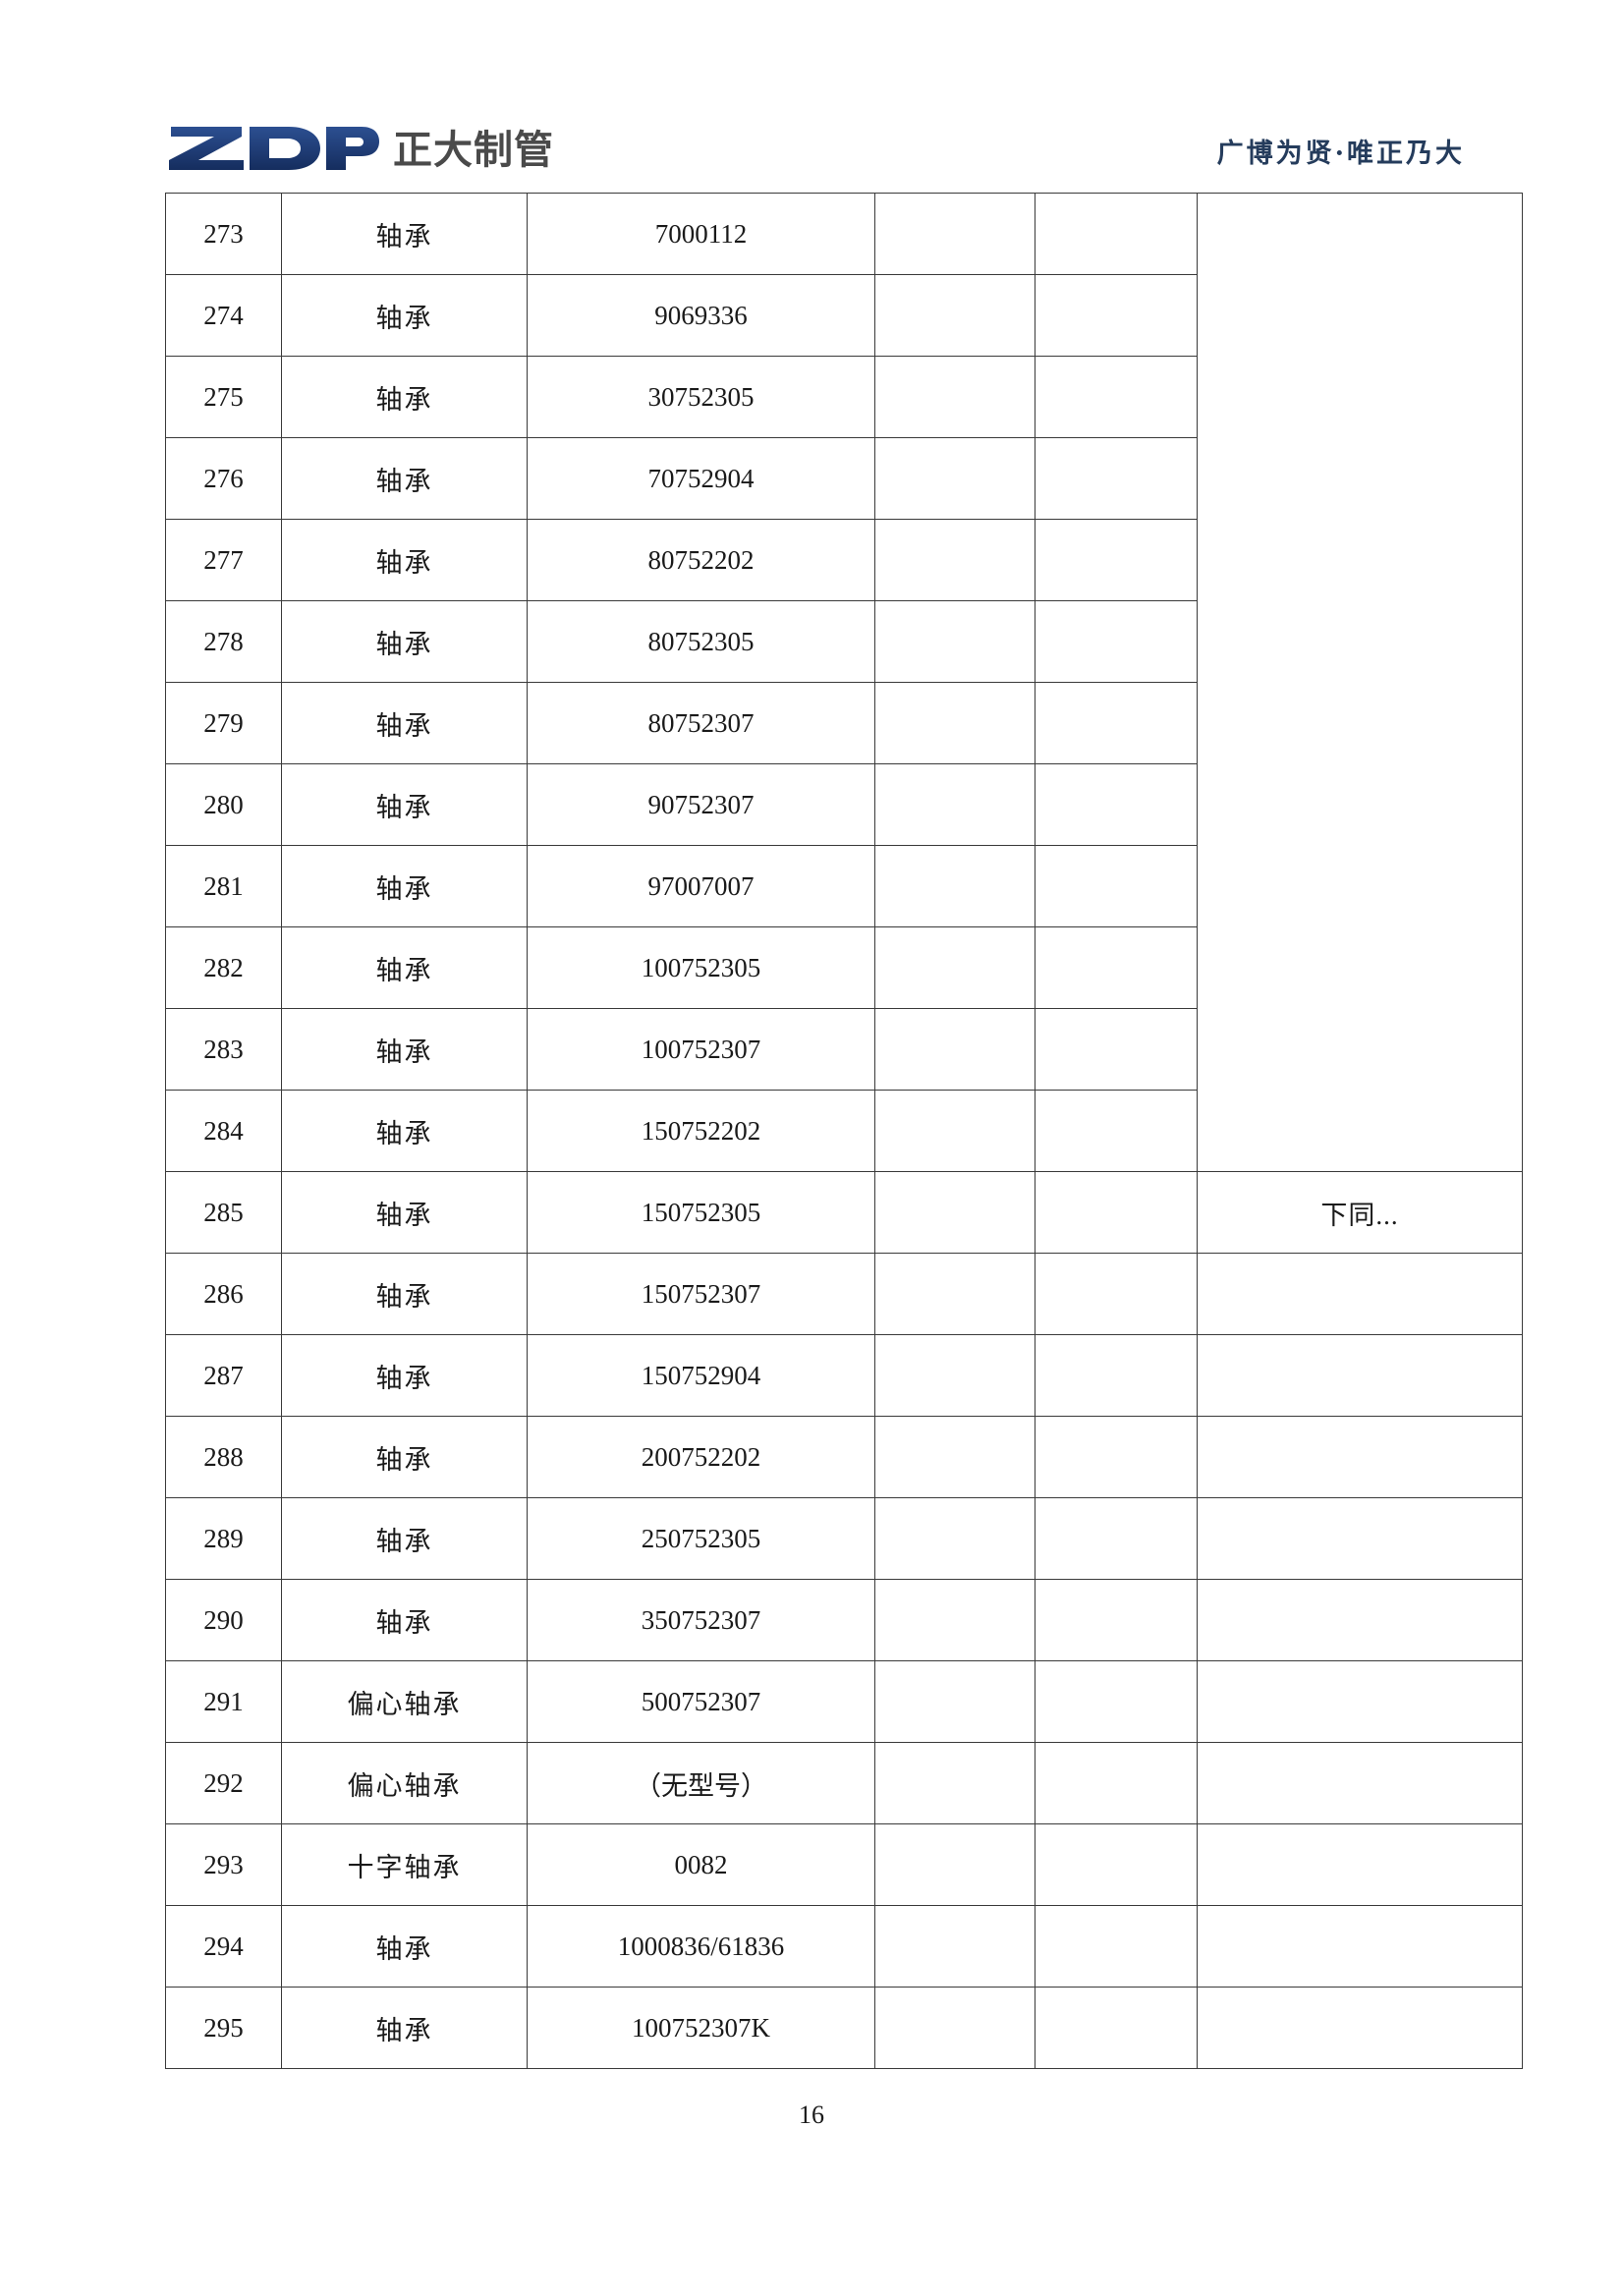  What do you see at coordinates (844, 967) in the screenshot?
I see `table-row: 282 轴承 100752305` at bounding box center [844, 967].